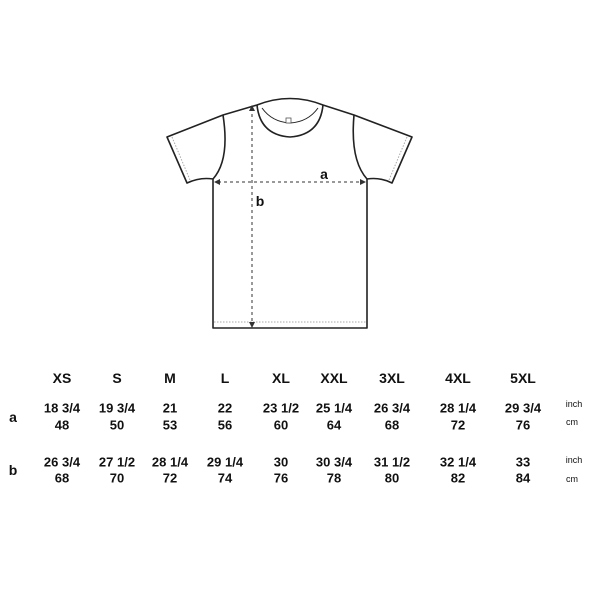 This screenshot has height=600, width=600. What do you see at coordinates (281, 462) in the screenshot?
I see `inch-value: 30` at bounding box center [281, 462].